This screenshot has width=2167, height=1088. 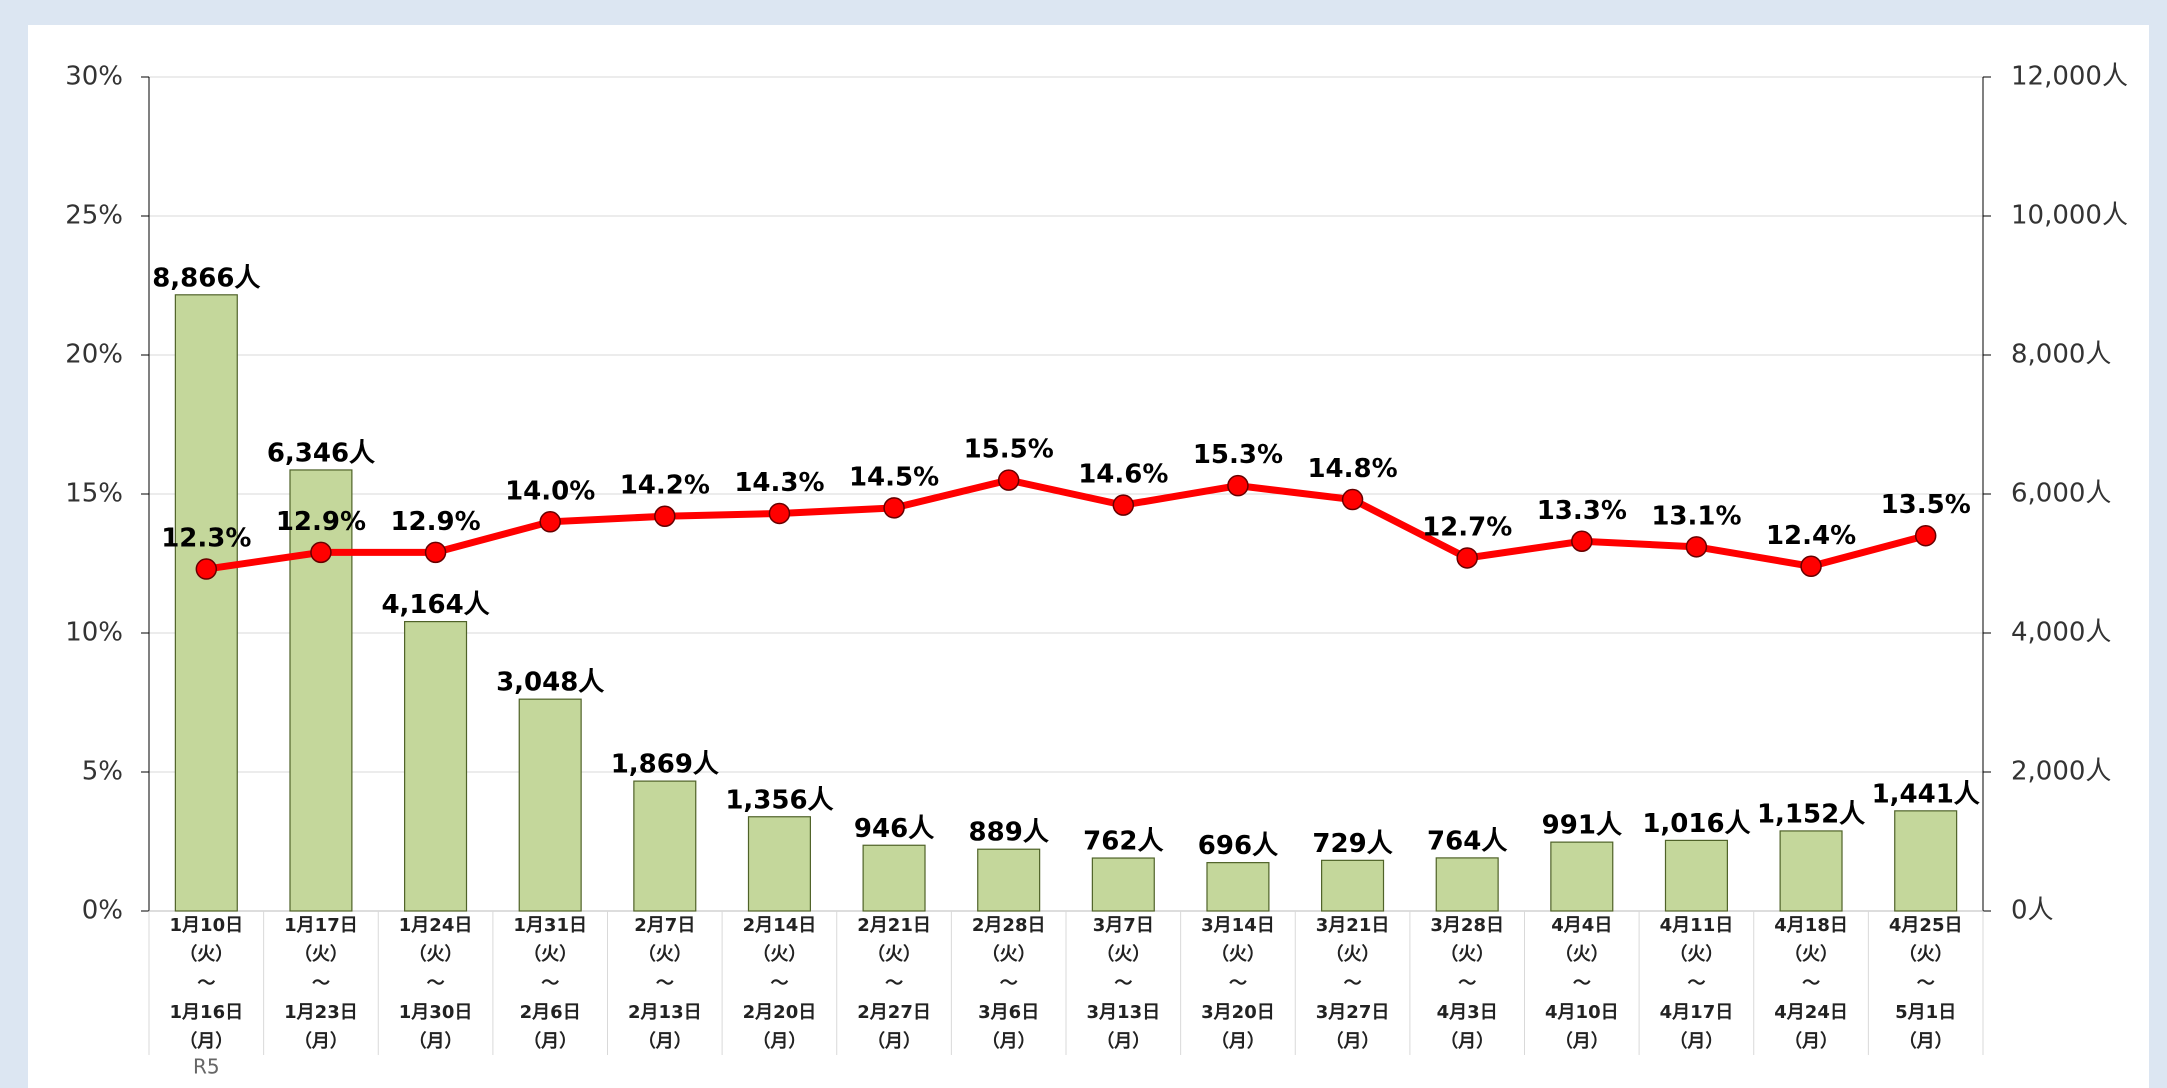 What do you see at coordinates (1124, 1012) in the screenshot?
I see `x-tick-label: 3月13日` at bounding box center [1124, 1012].